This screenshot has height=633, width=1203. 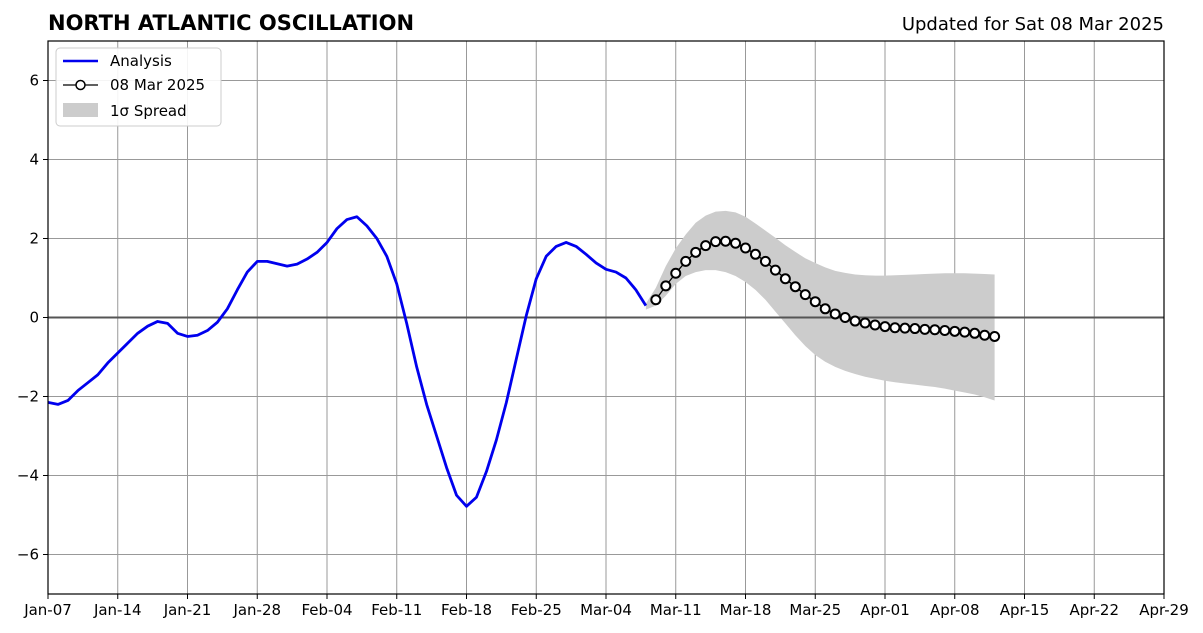 What do you see at coordinates (746, 610) in the screenshot?
I see `x-tick-label: Mar-18` at bounding box center [746, 610].